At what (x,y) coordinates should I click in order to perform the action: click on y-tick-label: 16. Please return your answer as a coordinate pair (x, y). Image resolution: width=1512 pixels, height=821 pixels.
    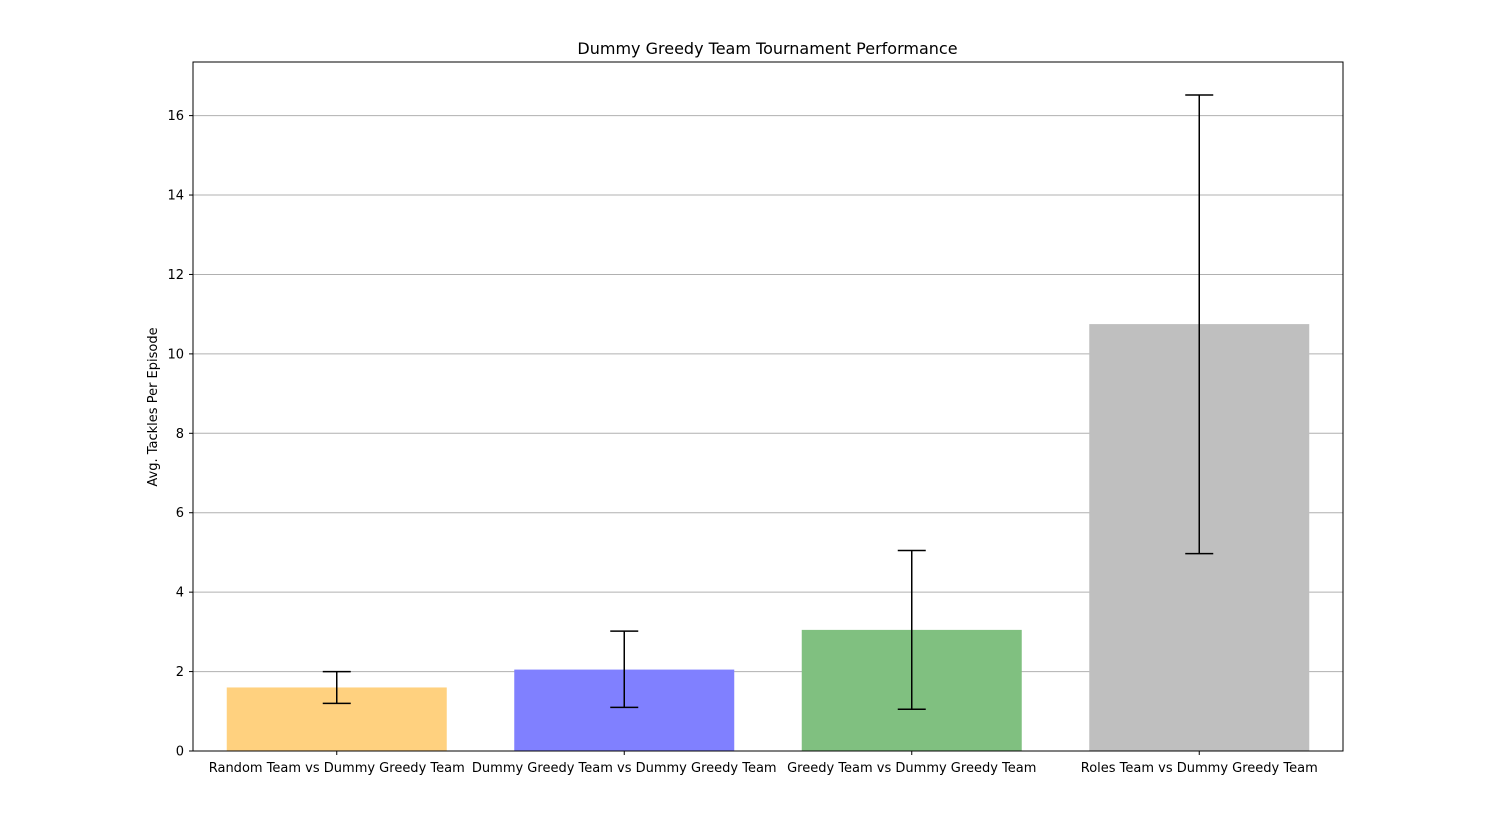
    Looking at the image, I should click on (175, 116).